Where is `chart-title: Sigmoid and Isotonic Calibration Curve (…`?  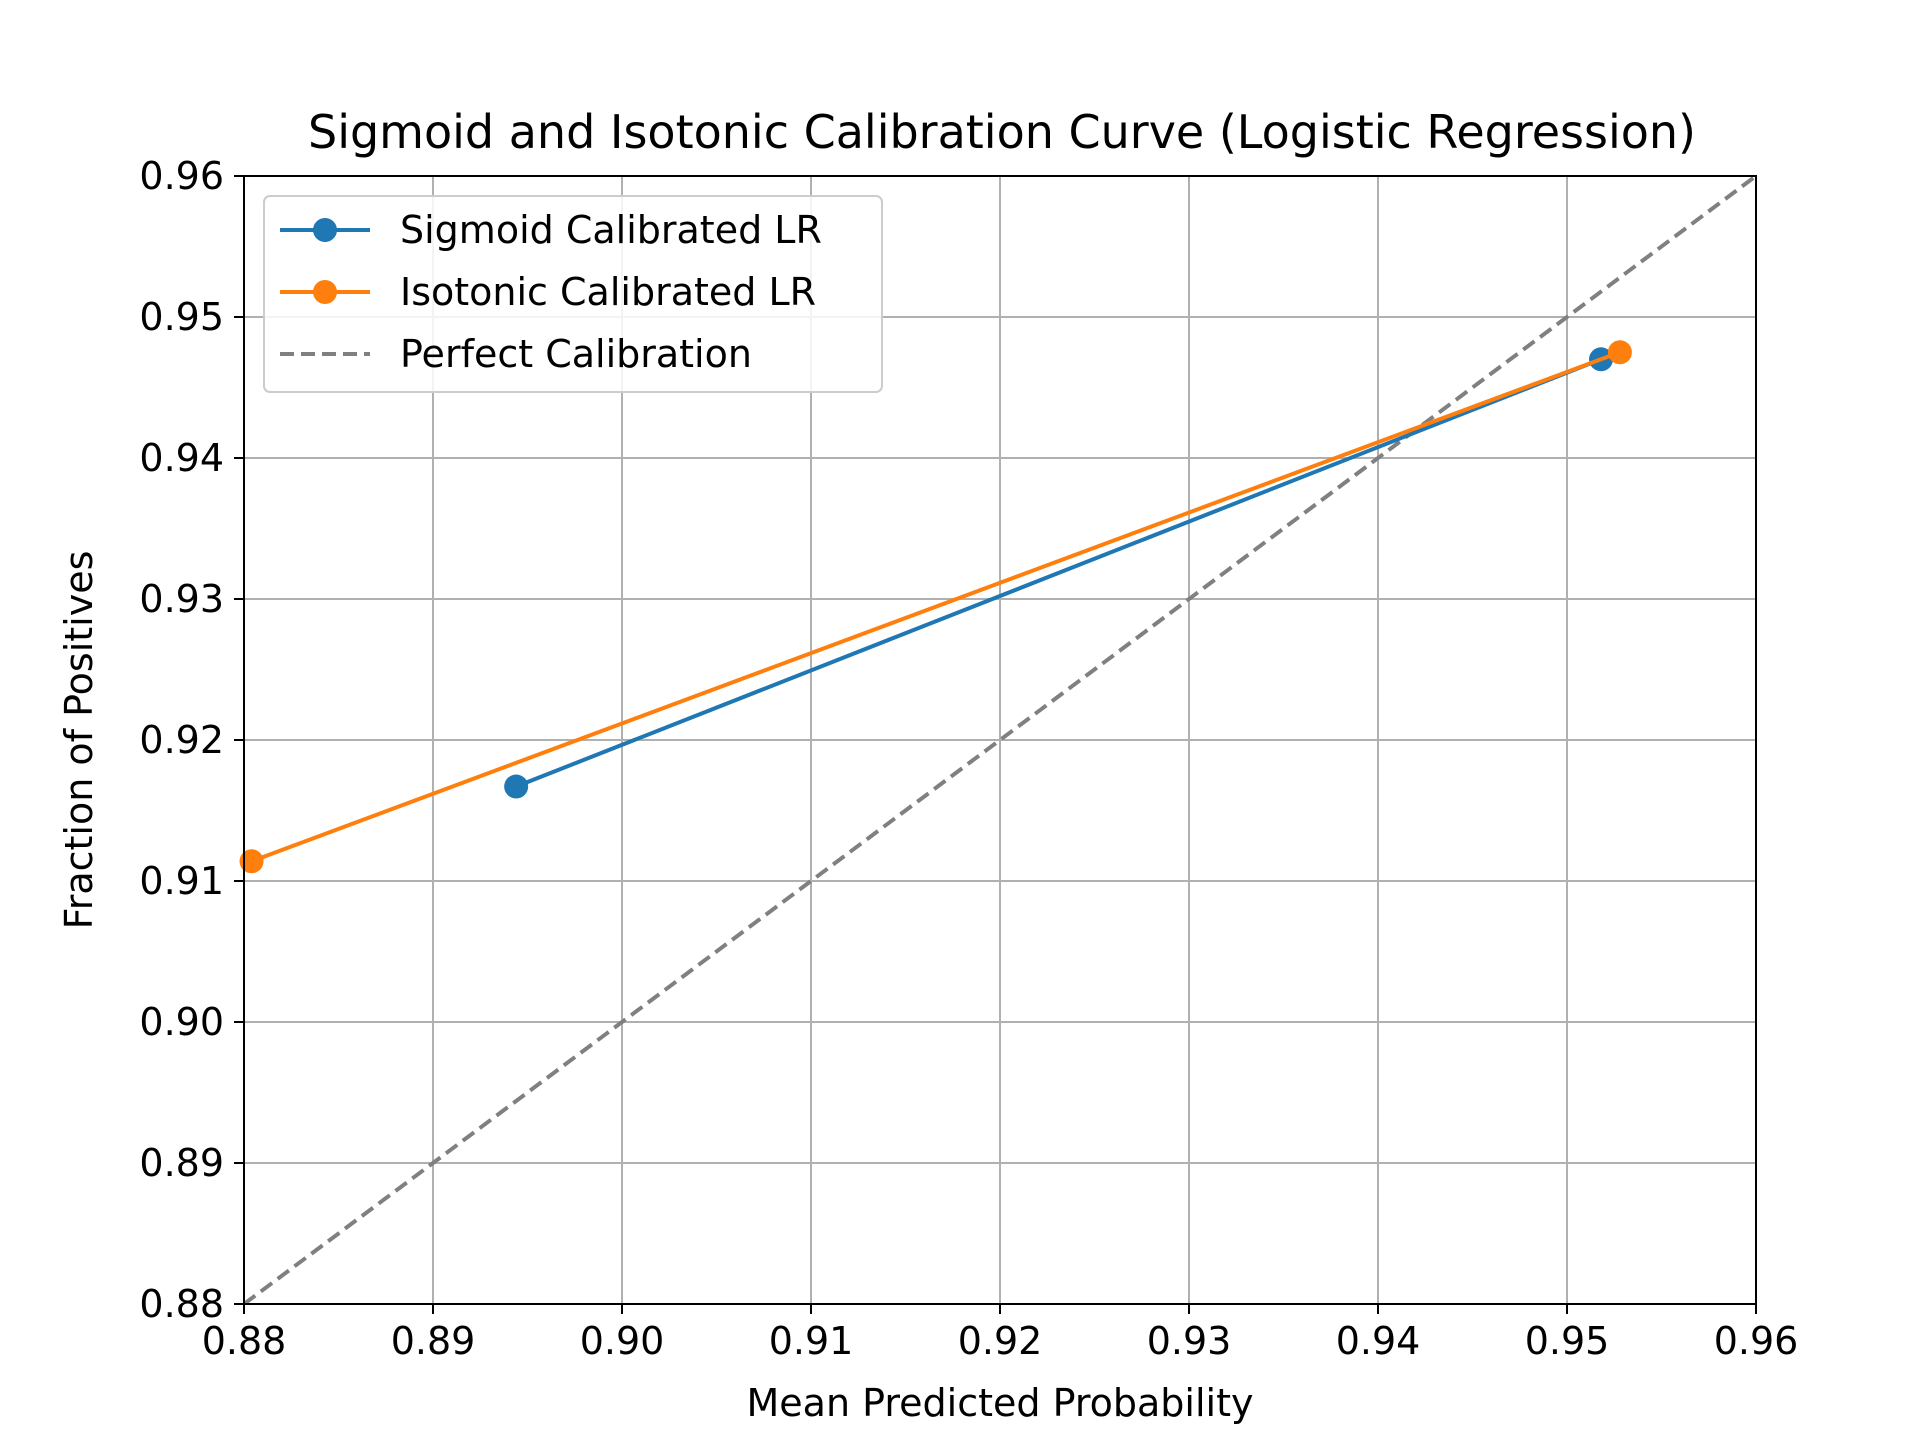
chart-title: Sigmoid and Isotonic Calibration Curve (… is located at coordinates (1002, 132).